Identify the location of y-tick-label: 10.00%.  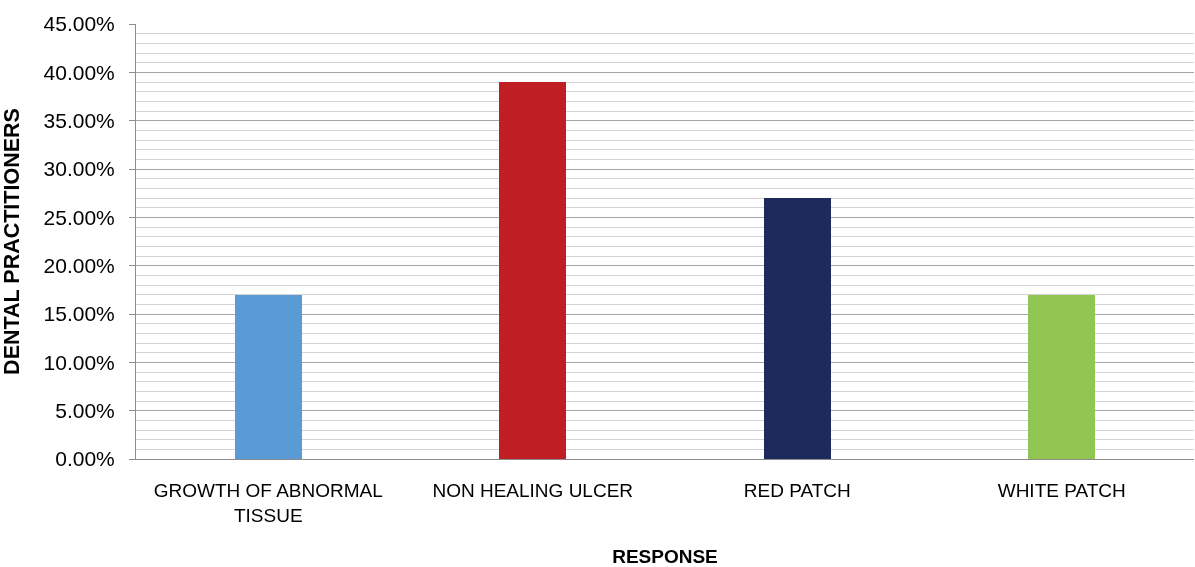
(79, 362).